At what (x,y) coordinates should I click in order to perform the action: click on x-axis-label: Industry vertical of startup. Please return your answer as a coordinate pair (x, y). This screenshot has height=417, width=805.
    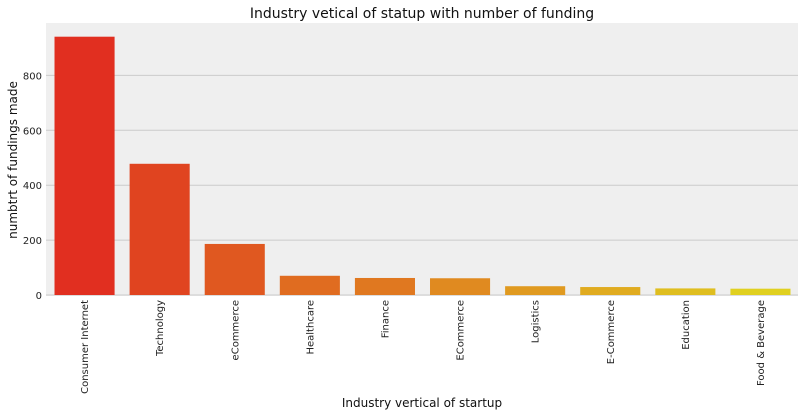
    Looking at the image, I should click on (422, 403).